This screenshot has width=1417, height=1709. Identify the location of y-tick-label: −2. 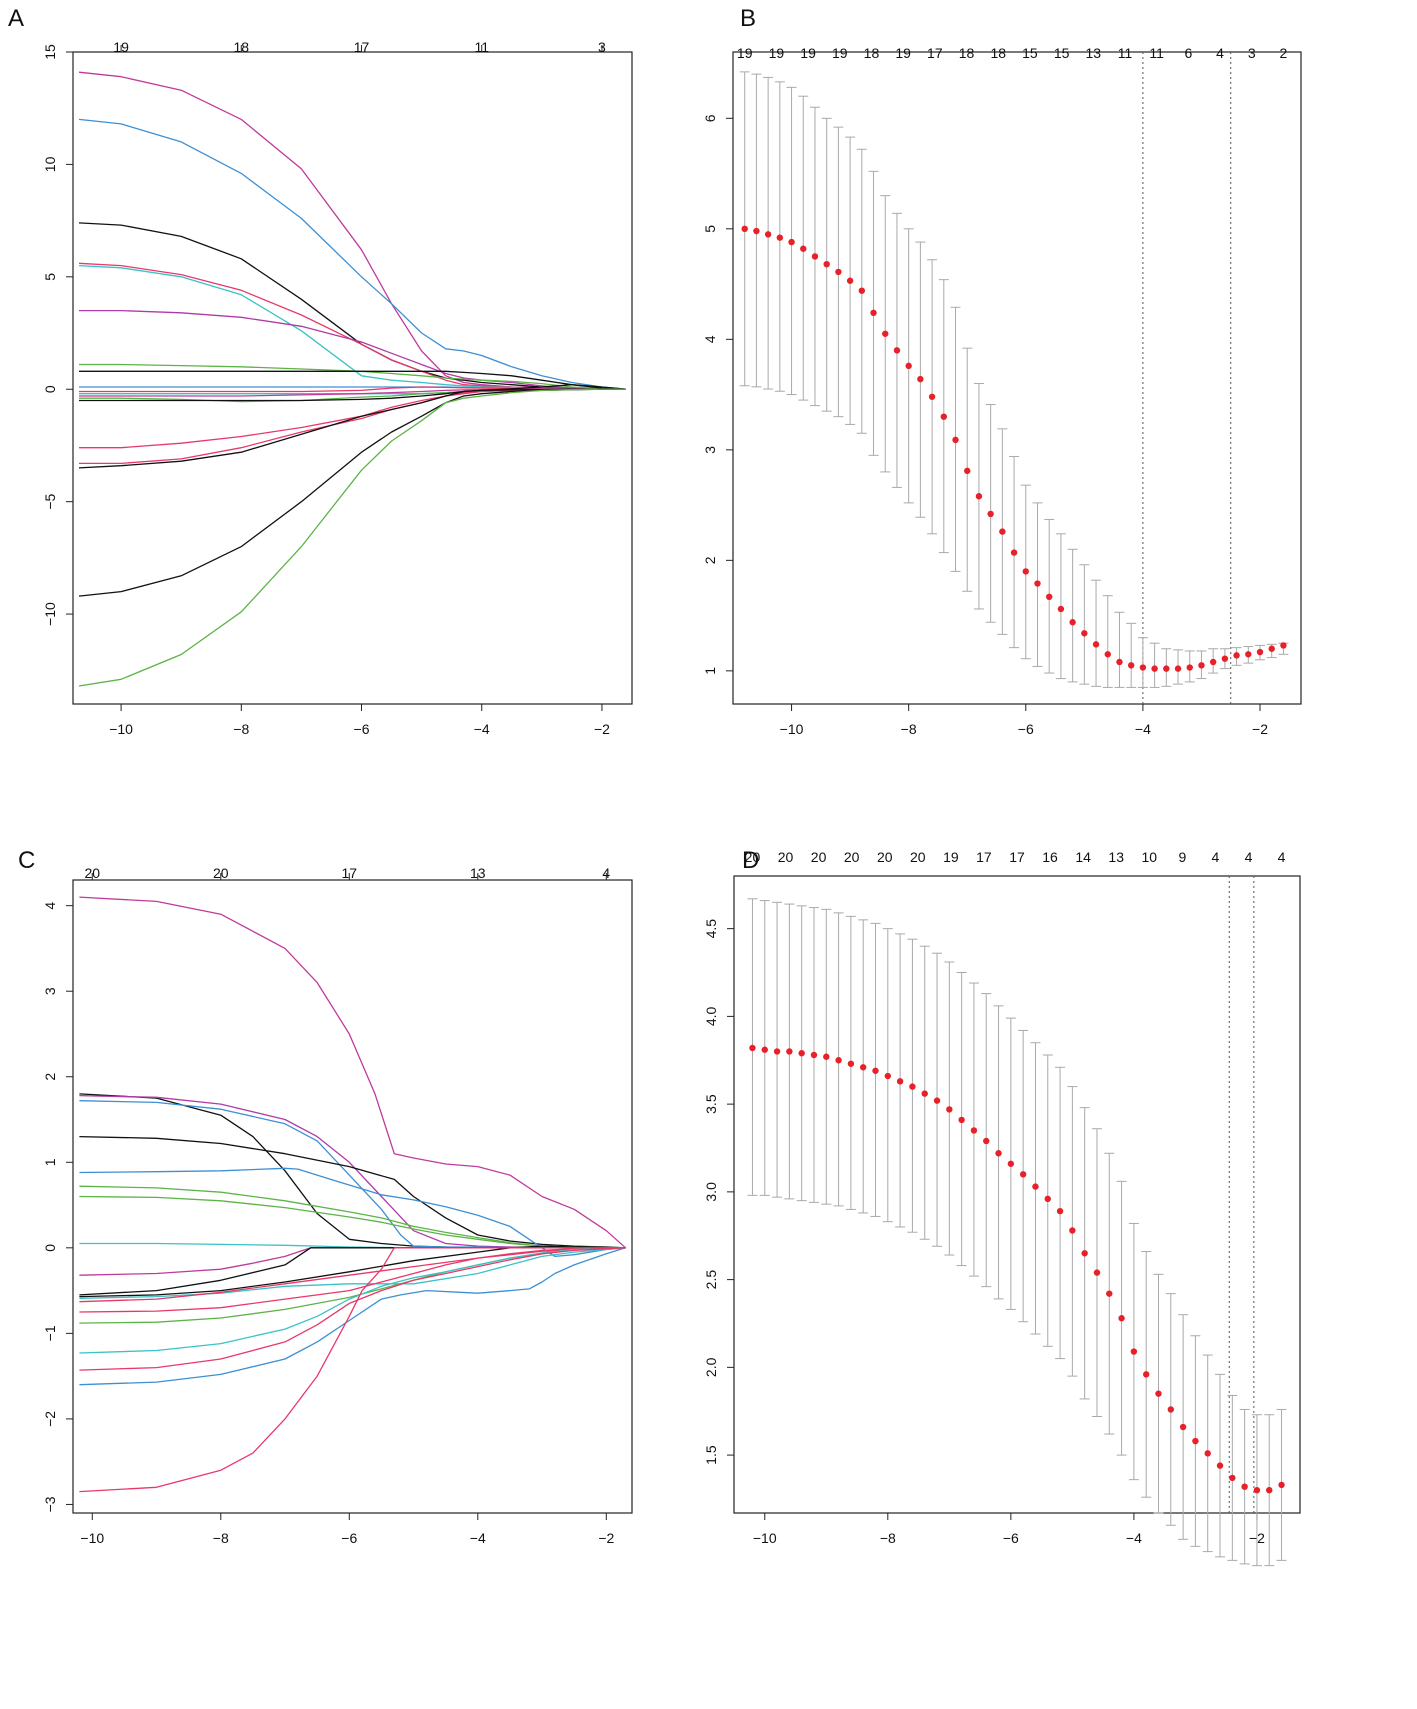
(50, 1419).